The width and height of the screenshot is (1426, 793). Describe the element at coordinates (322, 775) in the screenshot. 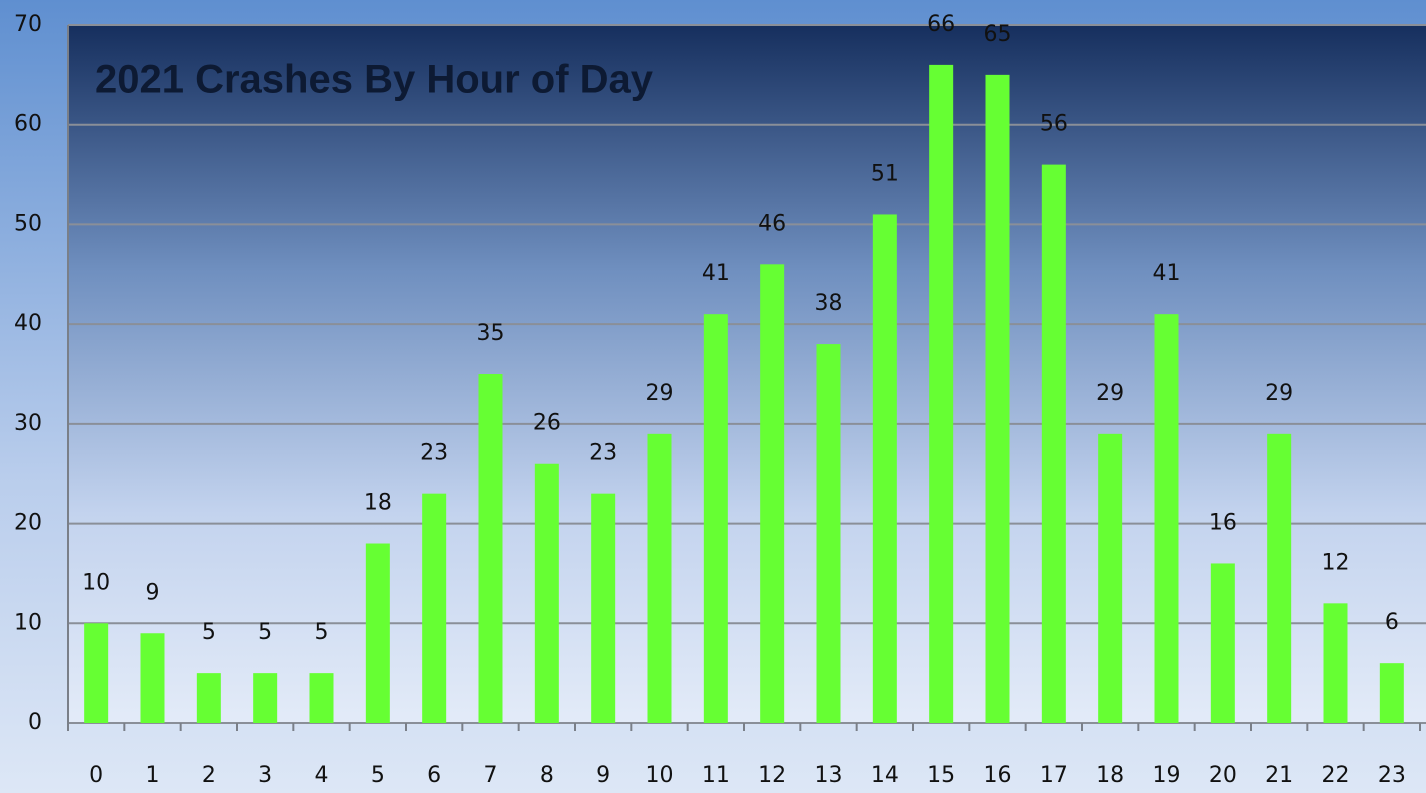

I see `x-tick-label: 4` at that location.